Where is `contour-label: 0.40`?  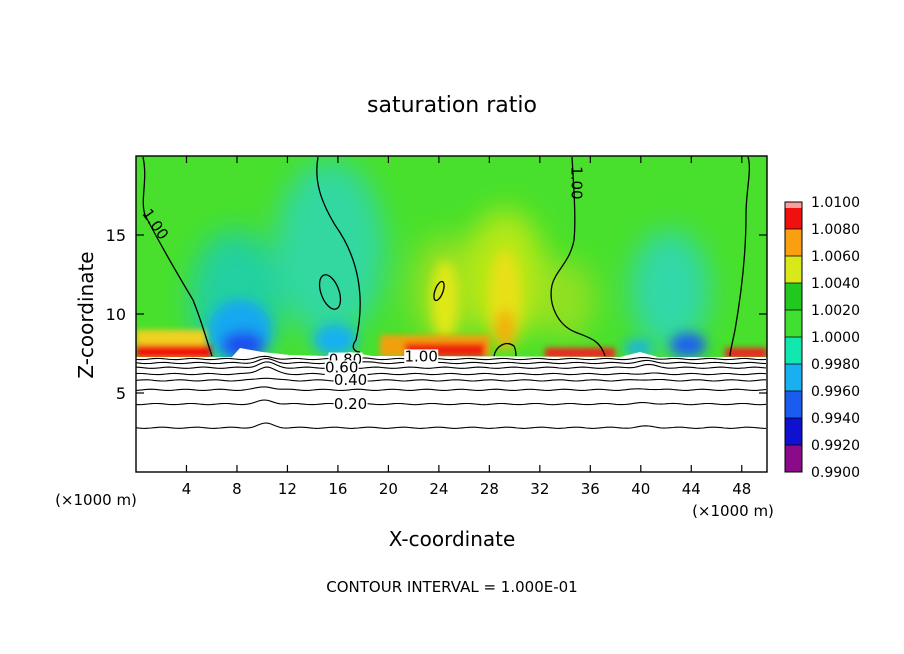 contour-label: 0.40 is located at coordinates (350, 380).